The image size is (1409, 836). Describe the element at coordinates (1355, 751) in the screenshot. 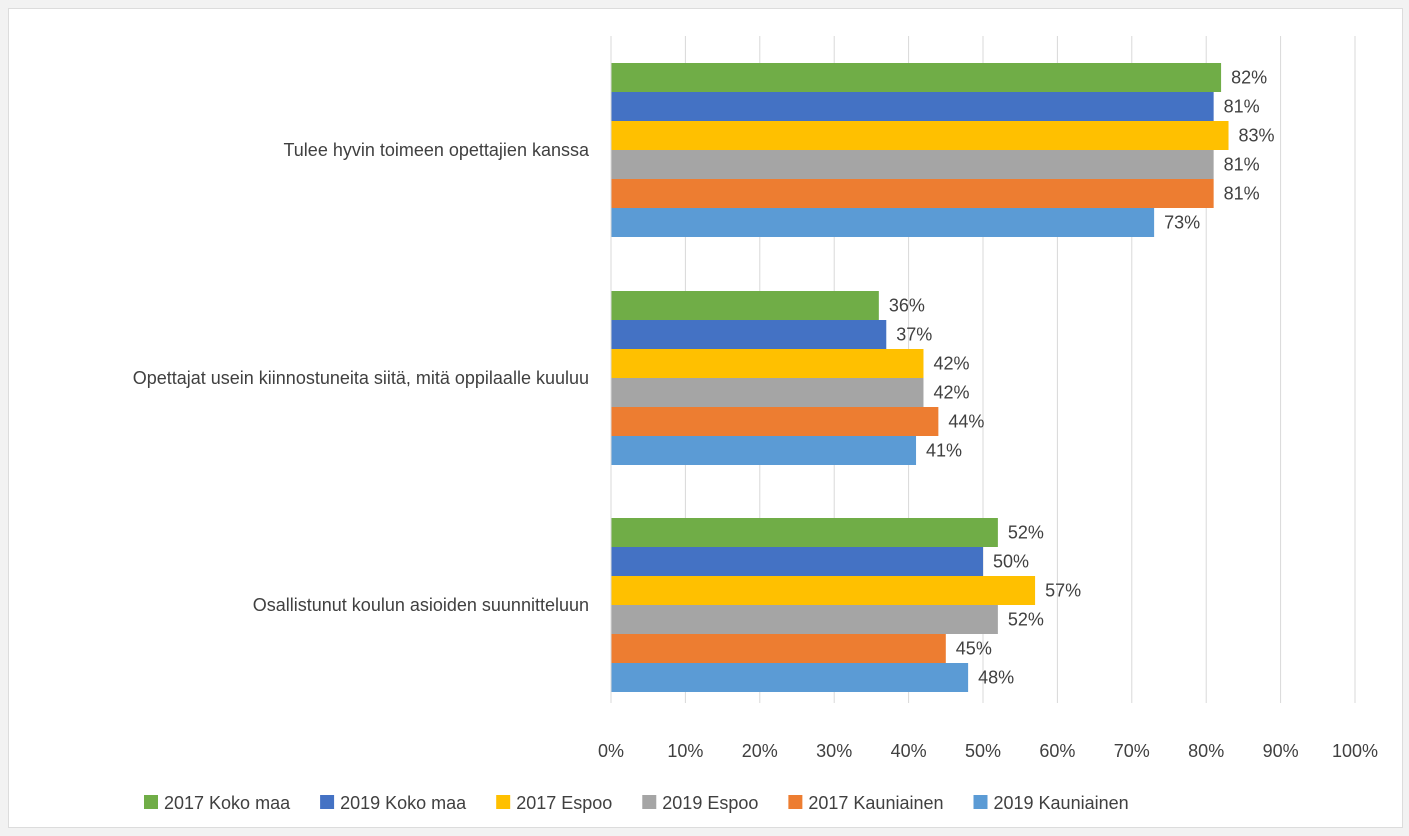

I see `x-tick-label: 100%` at that location.